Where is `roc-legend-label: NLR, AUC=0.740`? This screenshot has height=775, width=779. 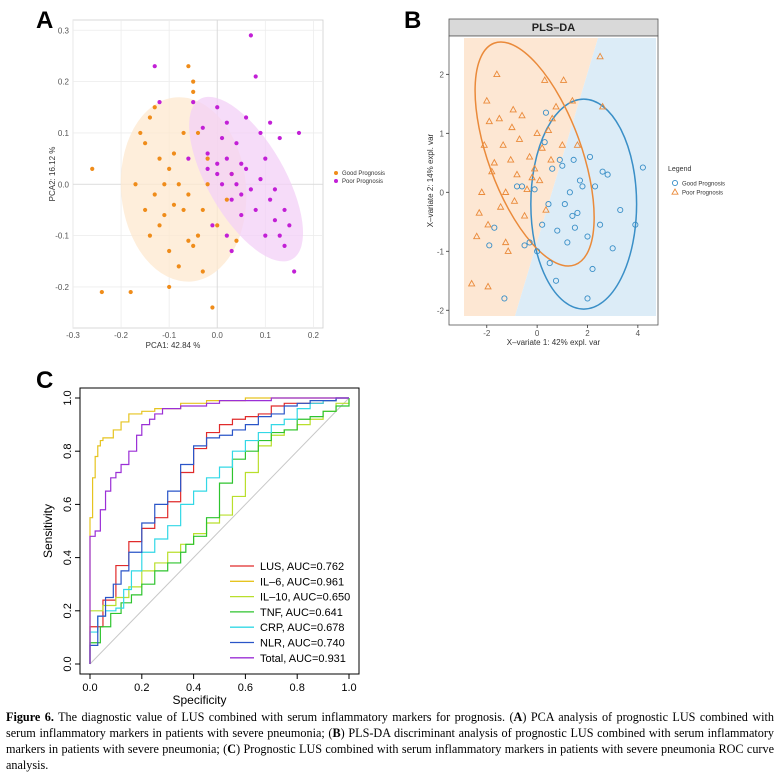 roc-legend-label: NLR, AUC=0.740 is located at coordinates (302, 644).